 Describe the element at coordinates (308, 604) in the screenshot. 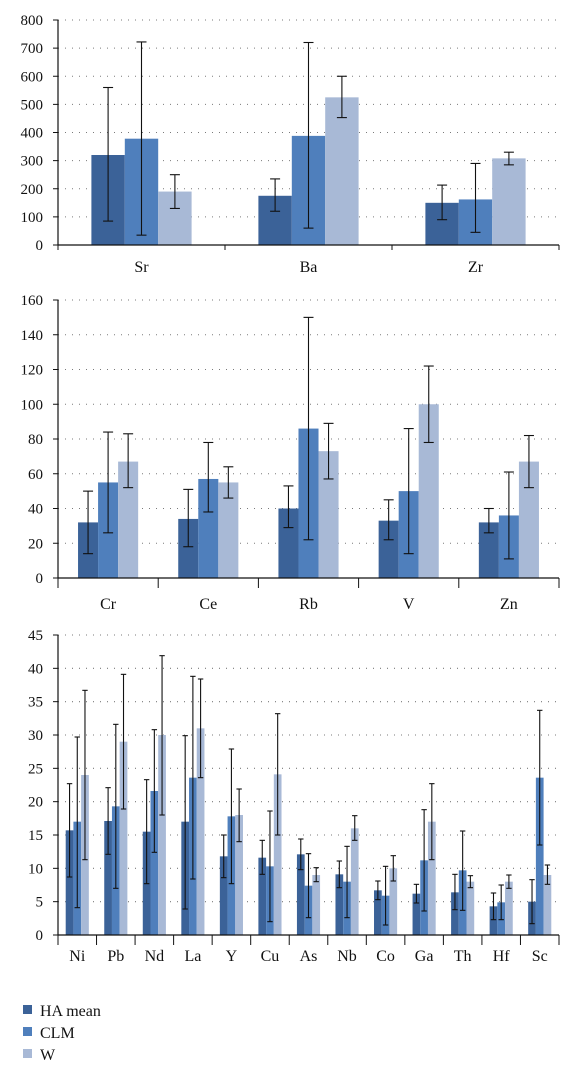

I see `x-category-label-rb: Rb` at that location.